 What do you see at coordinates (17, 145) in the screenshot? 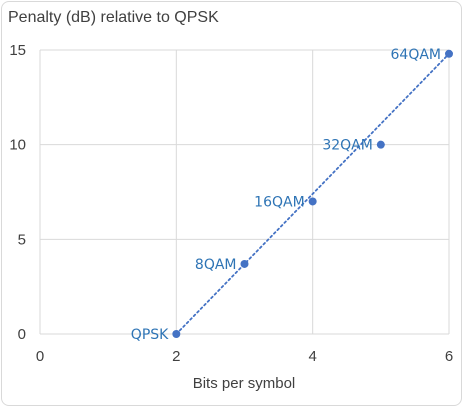
I see `y-tick-label: 10` at bounding box center [17, 145].